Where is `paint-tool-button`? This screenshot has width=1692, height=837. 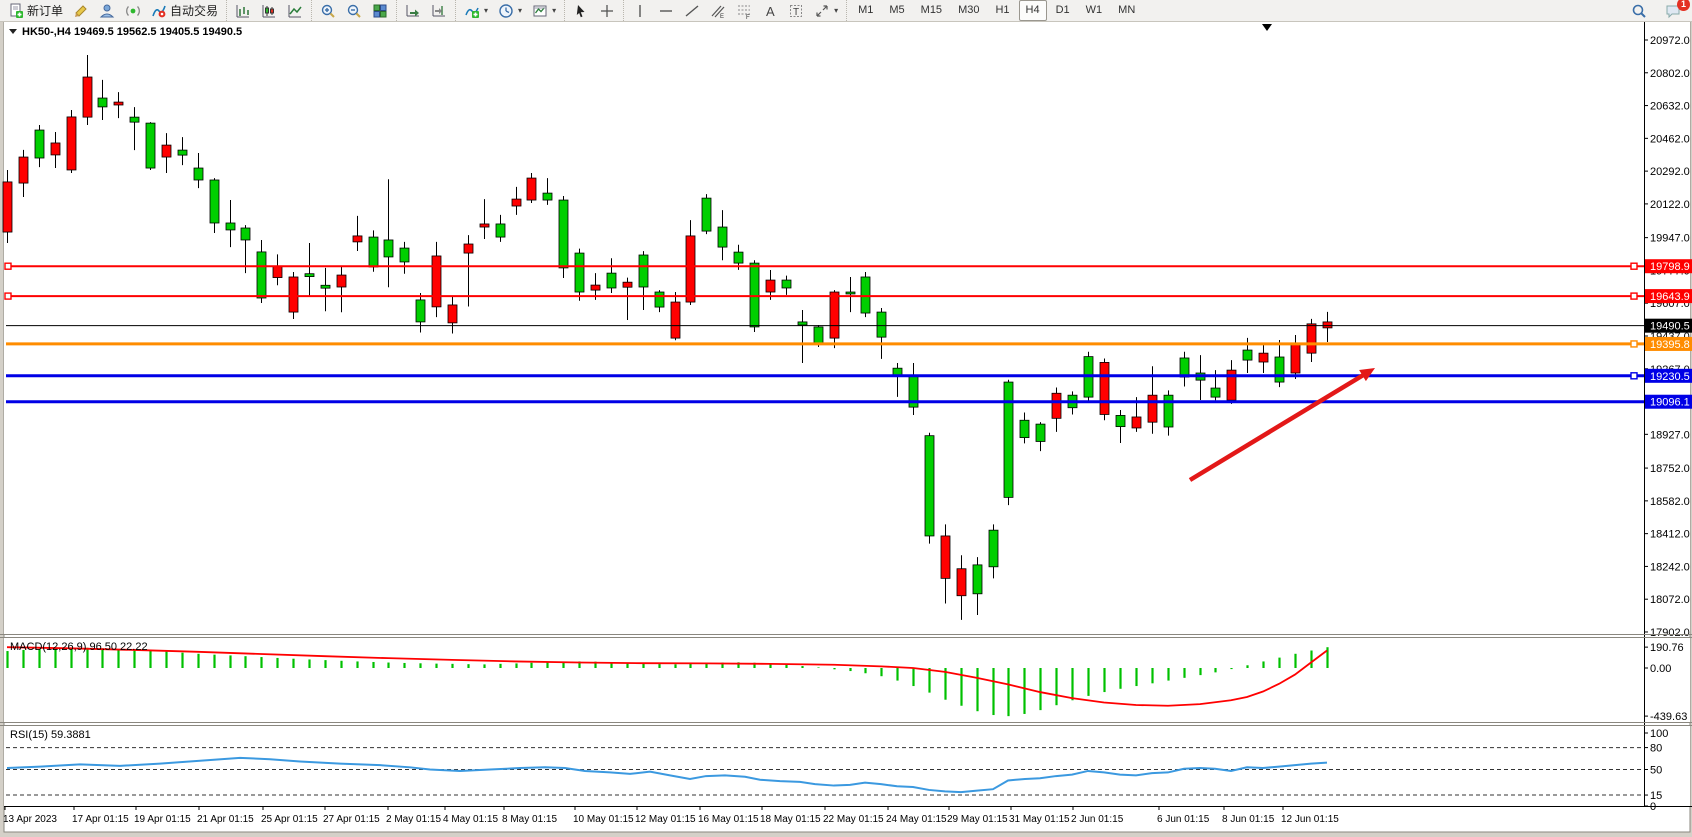 paint-tool-button is located at coordinates (81, 11).